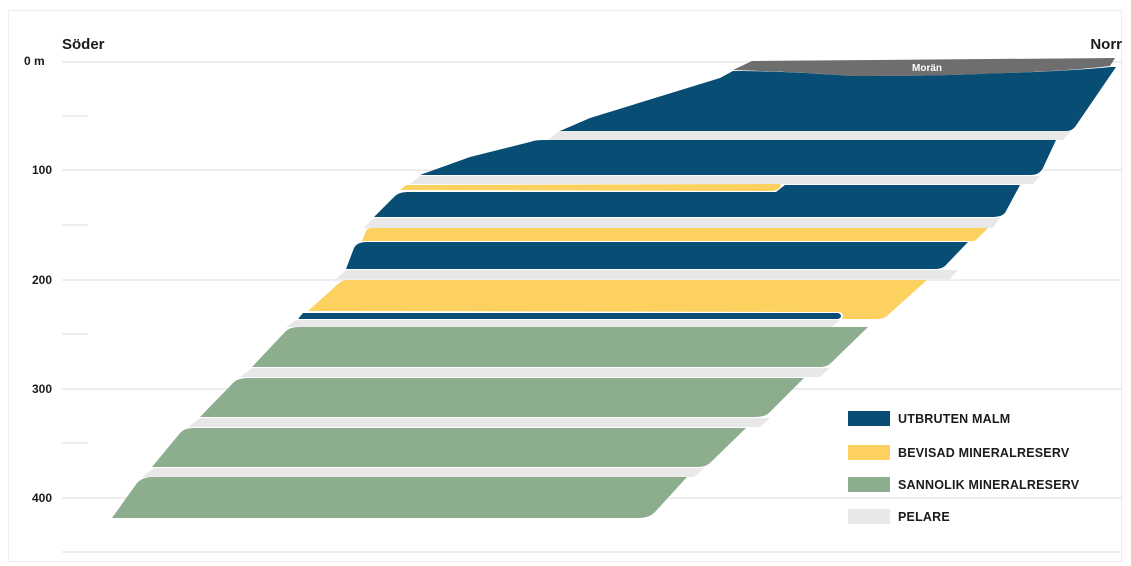 This screenshot has width=1131, height=566. What do you see at coordinates (42, 389) in the screenshot?
I see `depth-label-300: 300` at bounding box center [42, 389].